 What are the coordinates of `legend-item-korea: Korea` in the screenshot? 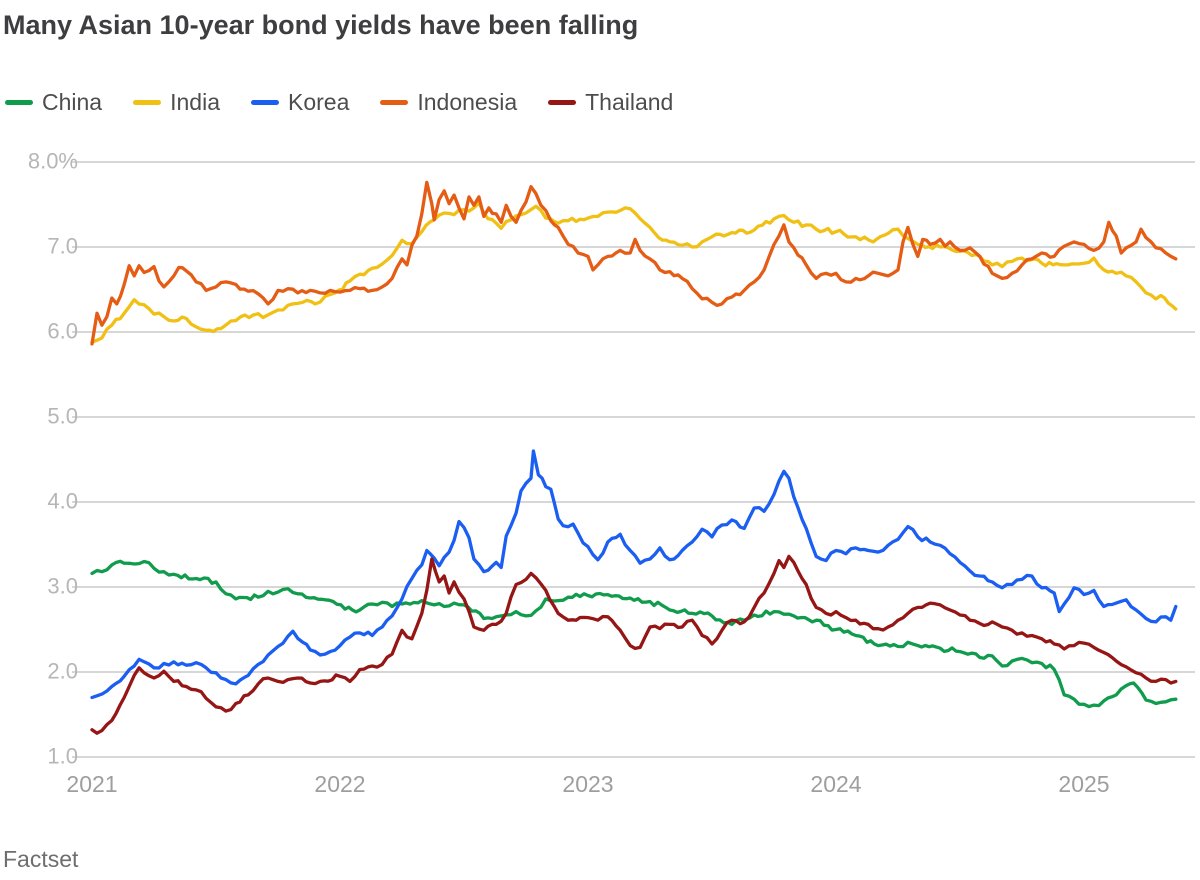 It's located at (300, 102).